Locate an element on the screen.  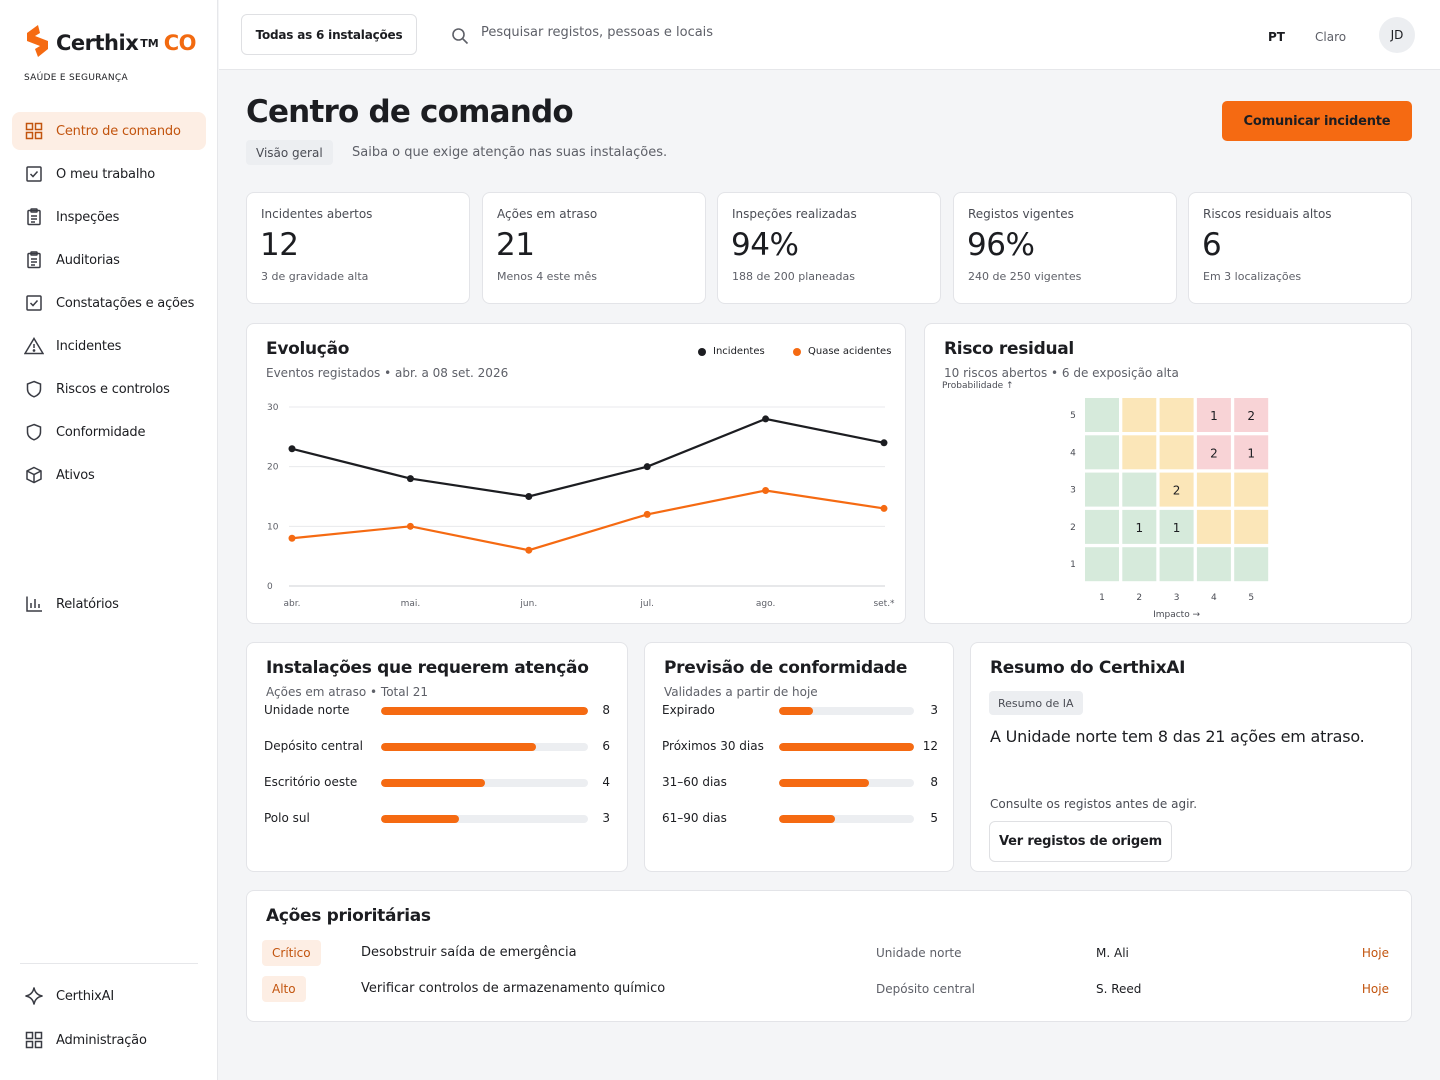
due-label: Hoje is located at coordinates (1375, 953).